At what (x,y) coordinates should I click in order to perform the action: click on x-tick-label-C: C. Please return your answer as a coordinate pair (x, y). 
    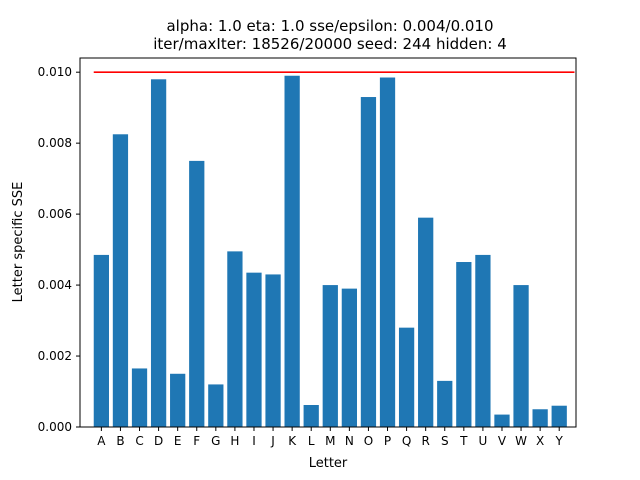
    Looking at the image, I should click on (139, 441).